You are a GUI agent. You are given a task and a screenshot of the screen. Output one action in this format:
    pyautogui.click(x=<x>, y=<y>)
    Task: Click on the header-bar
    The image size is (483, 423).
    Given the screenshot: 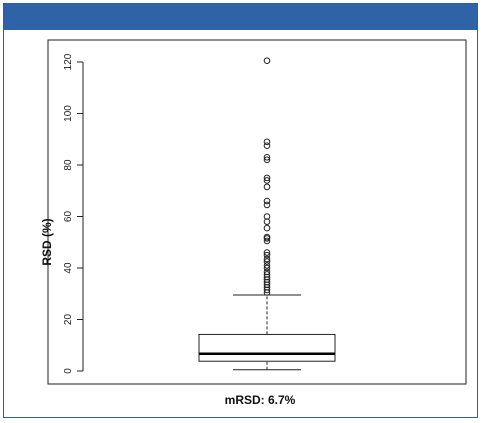 What is the action you would take?
    pyautogui.click(x=240, y=17)
    